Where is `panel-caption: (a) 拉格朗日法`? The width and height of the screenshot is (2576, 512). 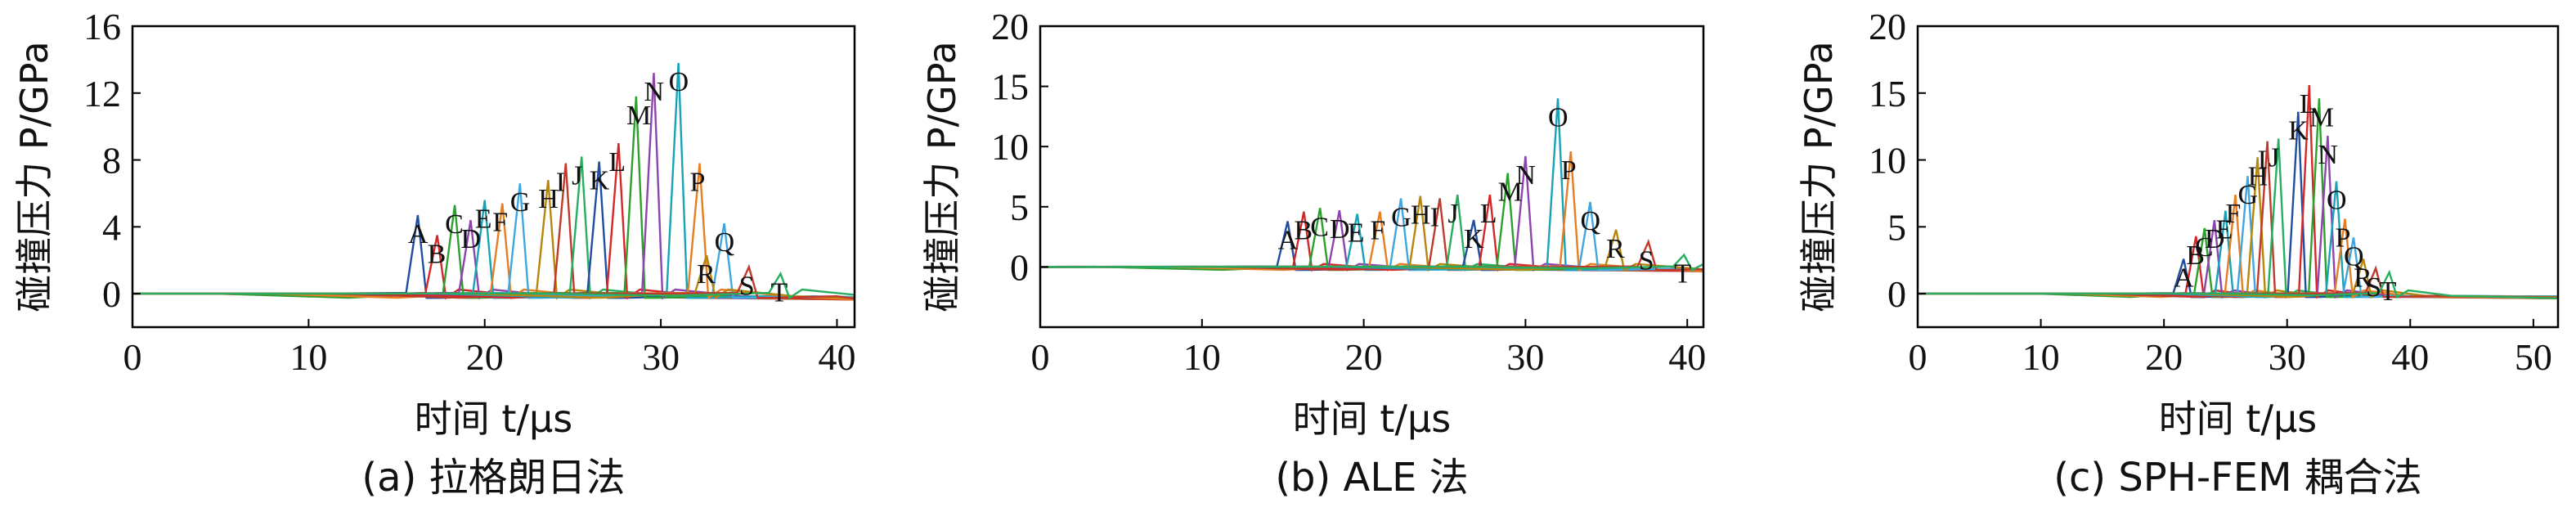
panel-caption: (a) 拉格朗日法 is located at coordinates (493, 478).